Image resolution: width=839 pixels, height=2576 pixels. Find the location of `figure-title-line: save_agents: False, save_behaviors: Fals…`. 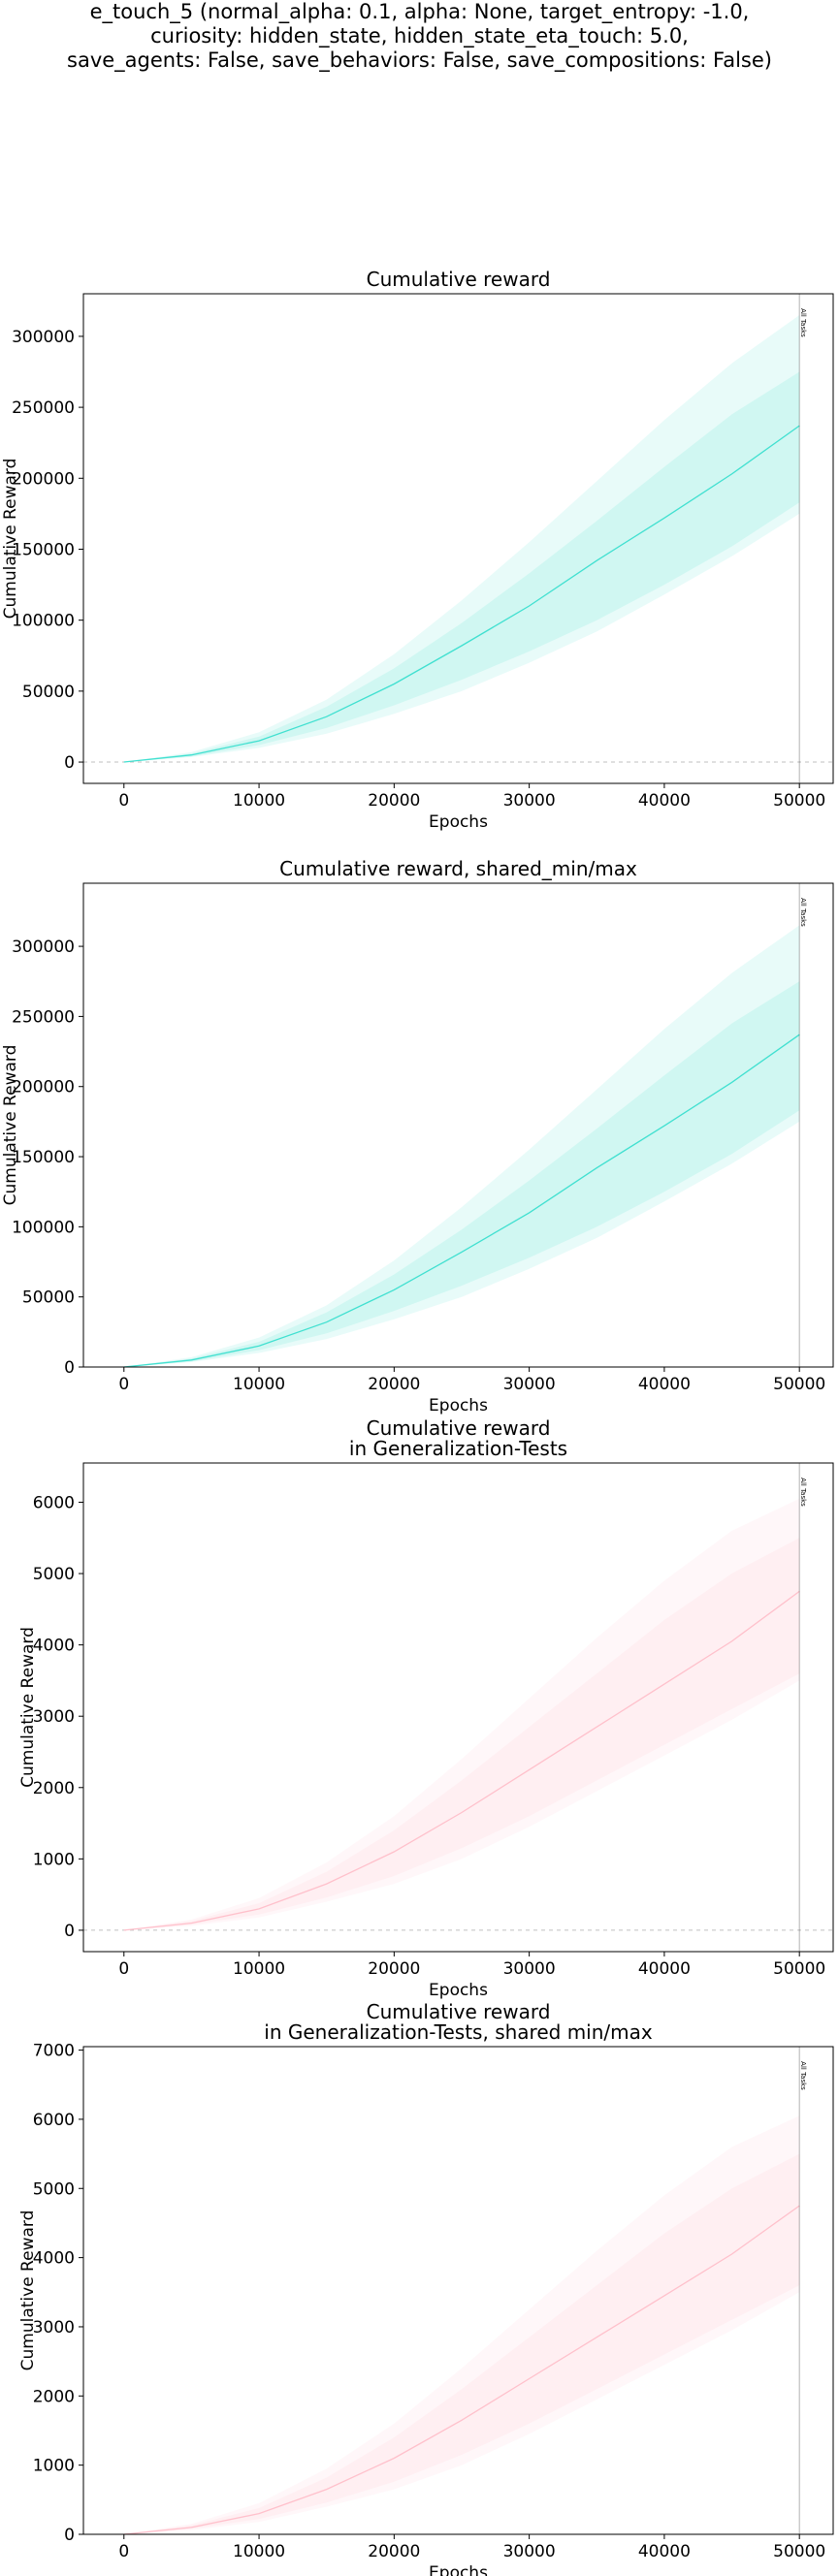

figure-title-line: save_agents: False, save_behaviors: Fals… is located at coordinates (419, 60).